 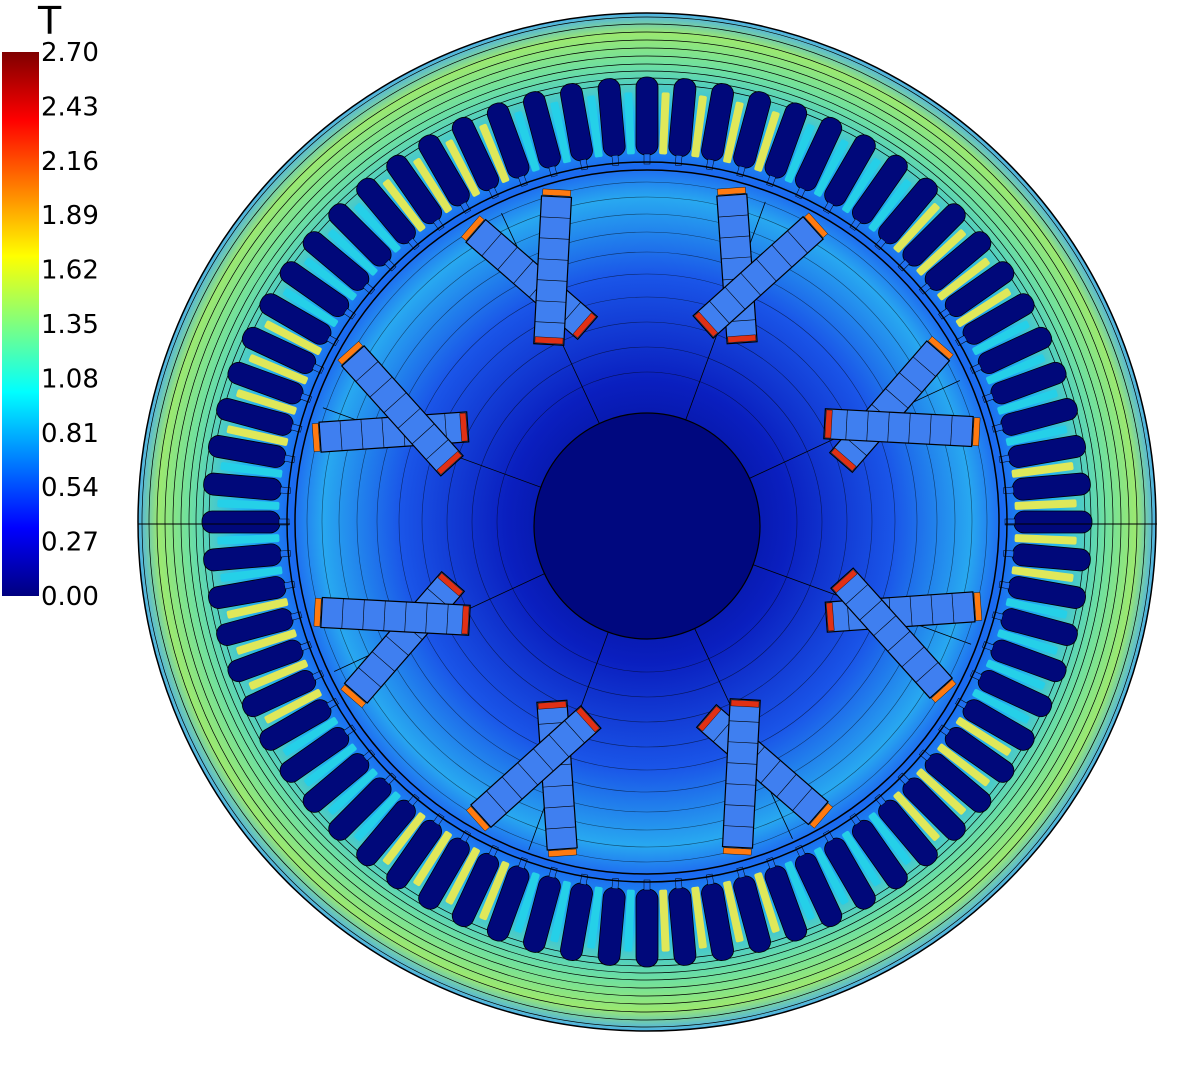 I want to click on flux-line, so click(x=647, y=522).